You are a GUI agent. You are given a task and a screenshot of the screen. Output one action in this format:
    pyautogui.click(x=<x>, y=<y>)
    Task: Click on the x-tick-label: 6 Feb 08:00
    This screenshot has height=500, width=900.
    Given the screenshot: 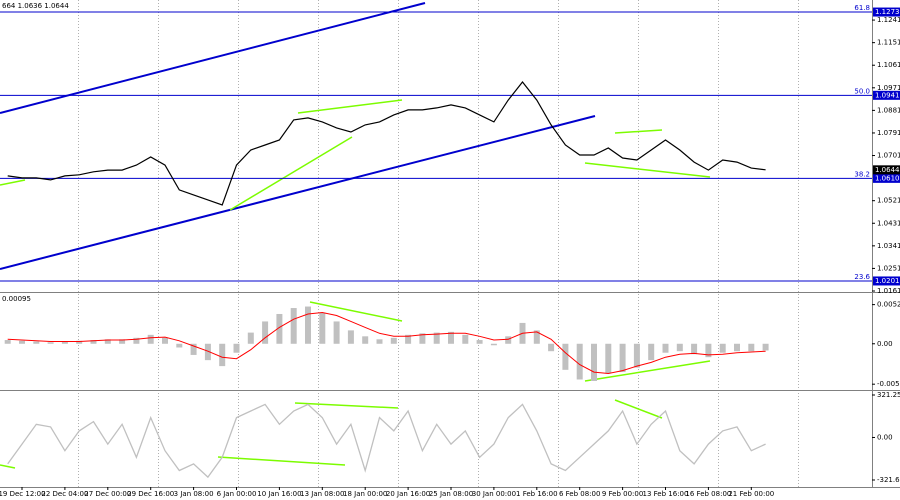 What is the action you would take?
    pyautogui.click(x=579, y=494)
    